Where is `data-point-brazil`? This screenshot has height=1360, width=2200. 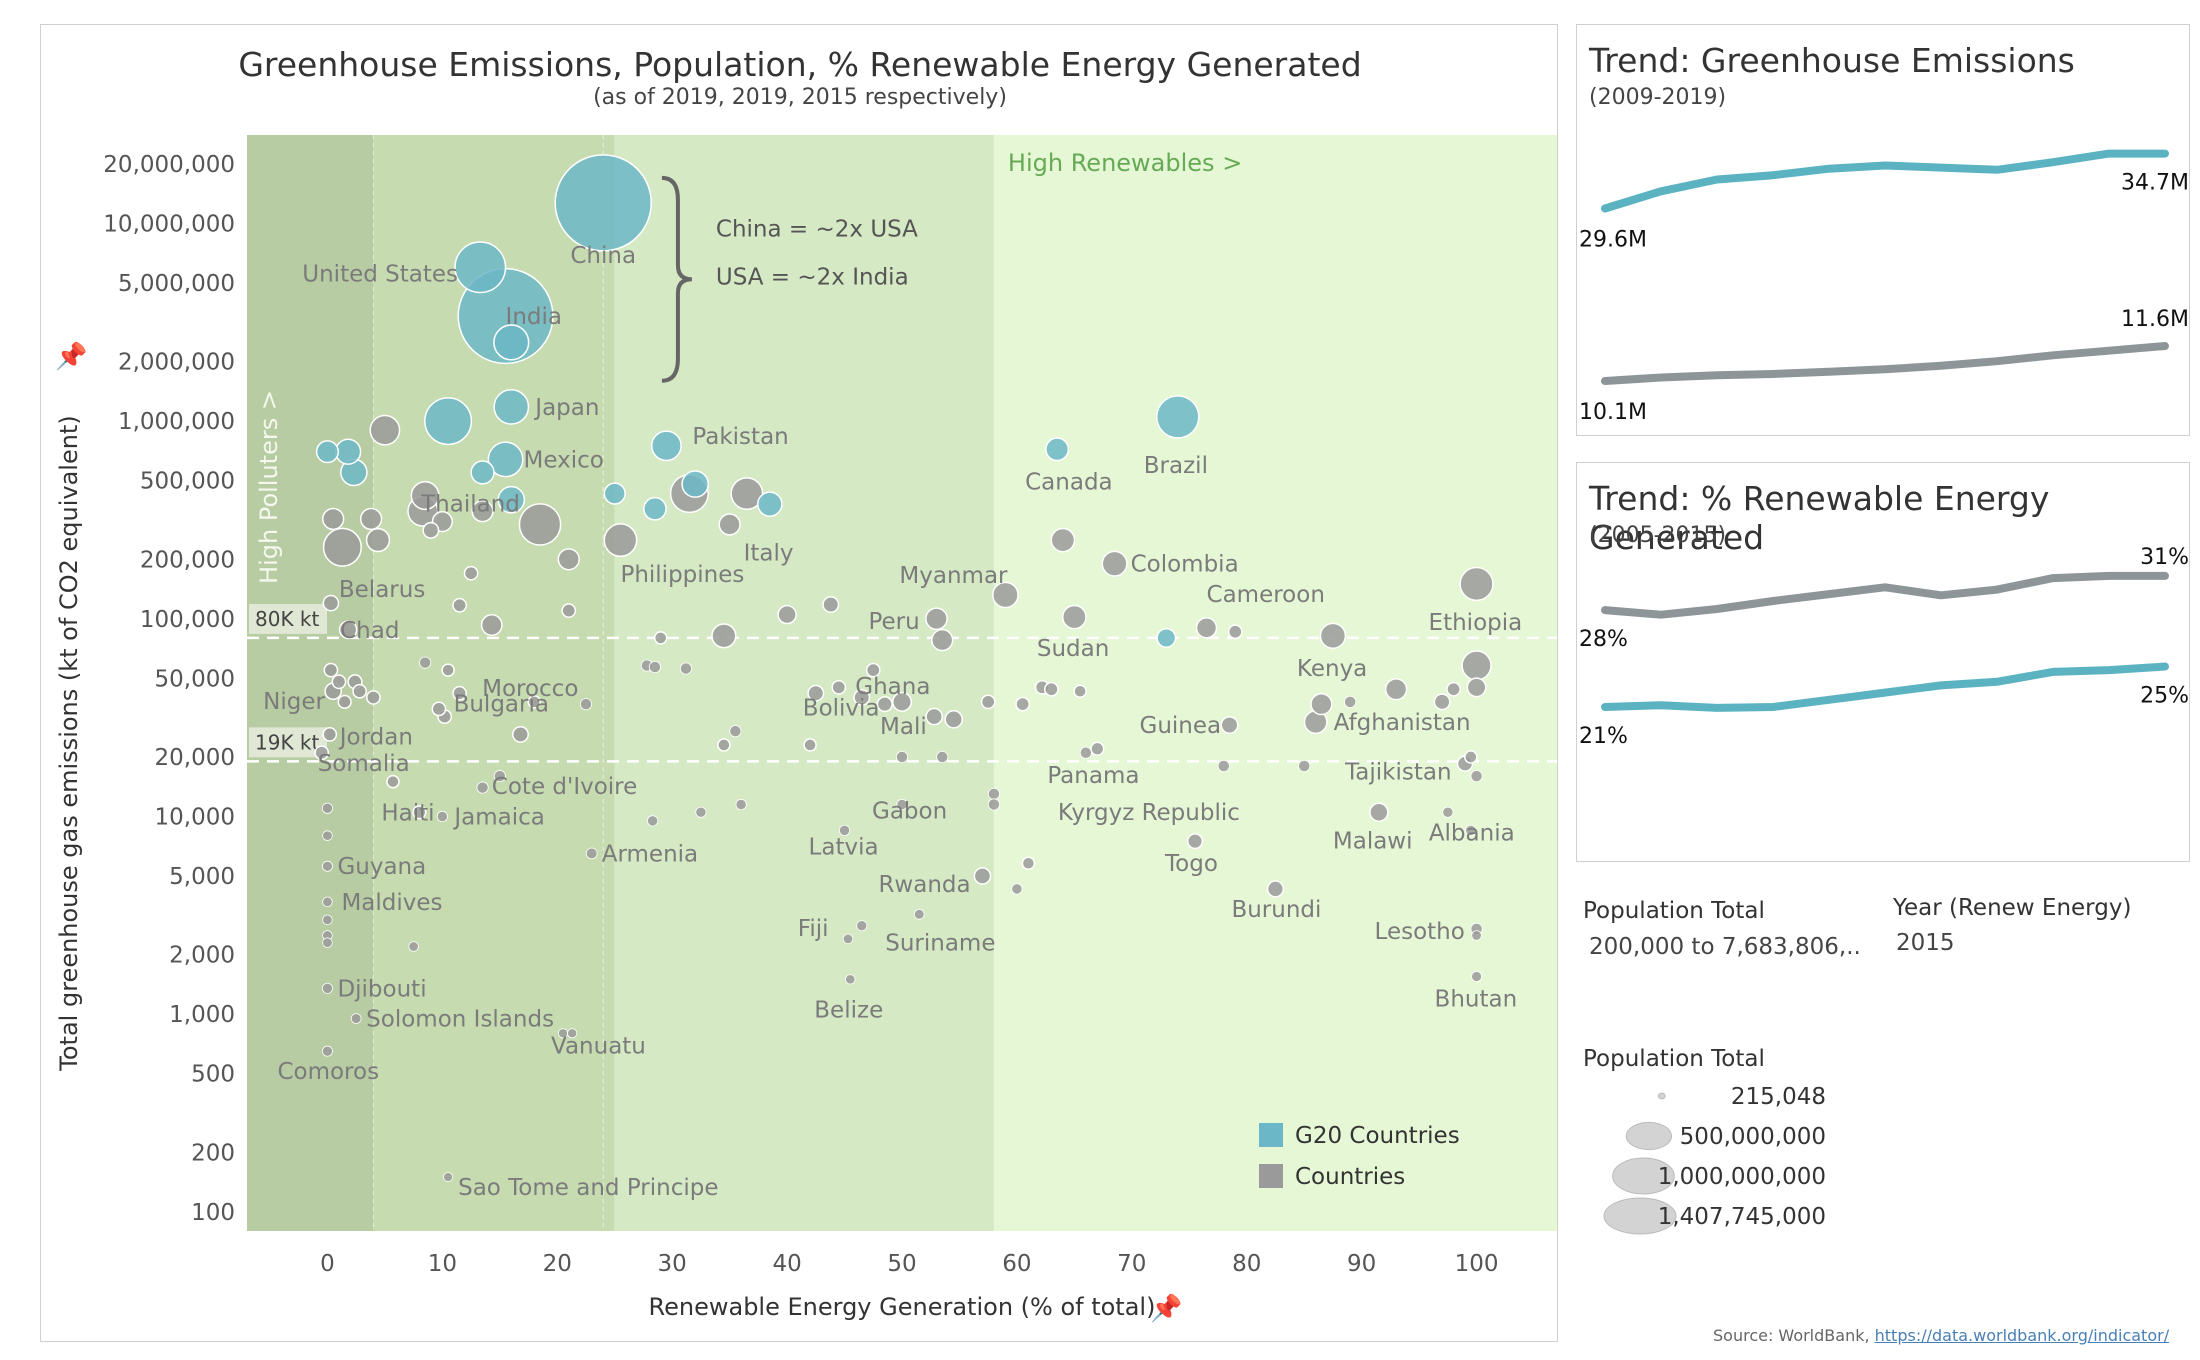
data-point-brazil is located at coordinates (1178, 417).